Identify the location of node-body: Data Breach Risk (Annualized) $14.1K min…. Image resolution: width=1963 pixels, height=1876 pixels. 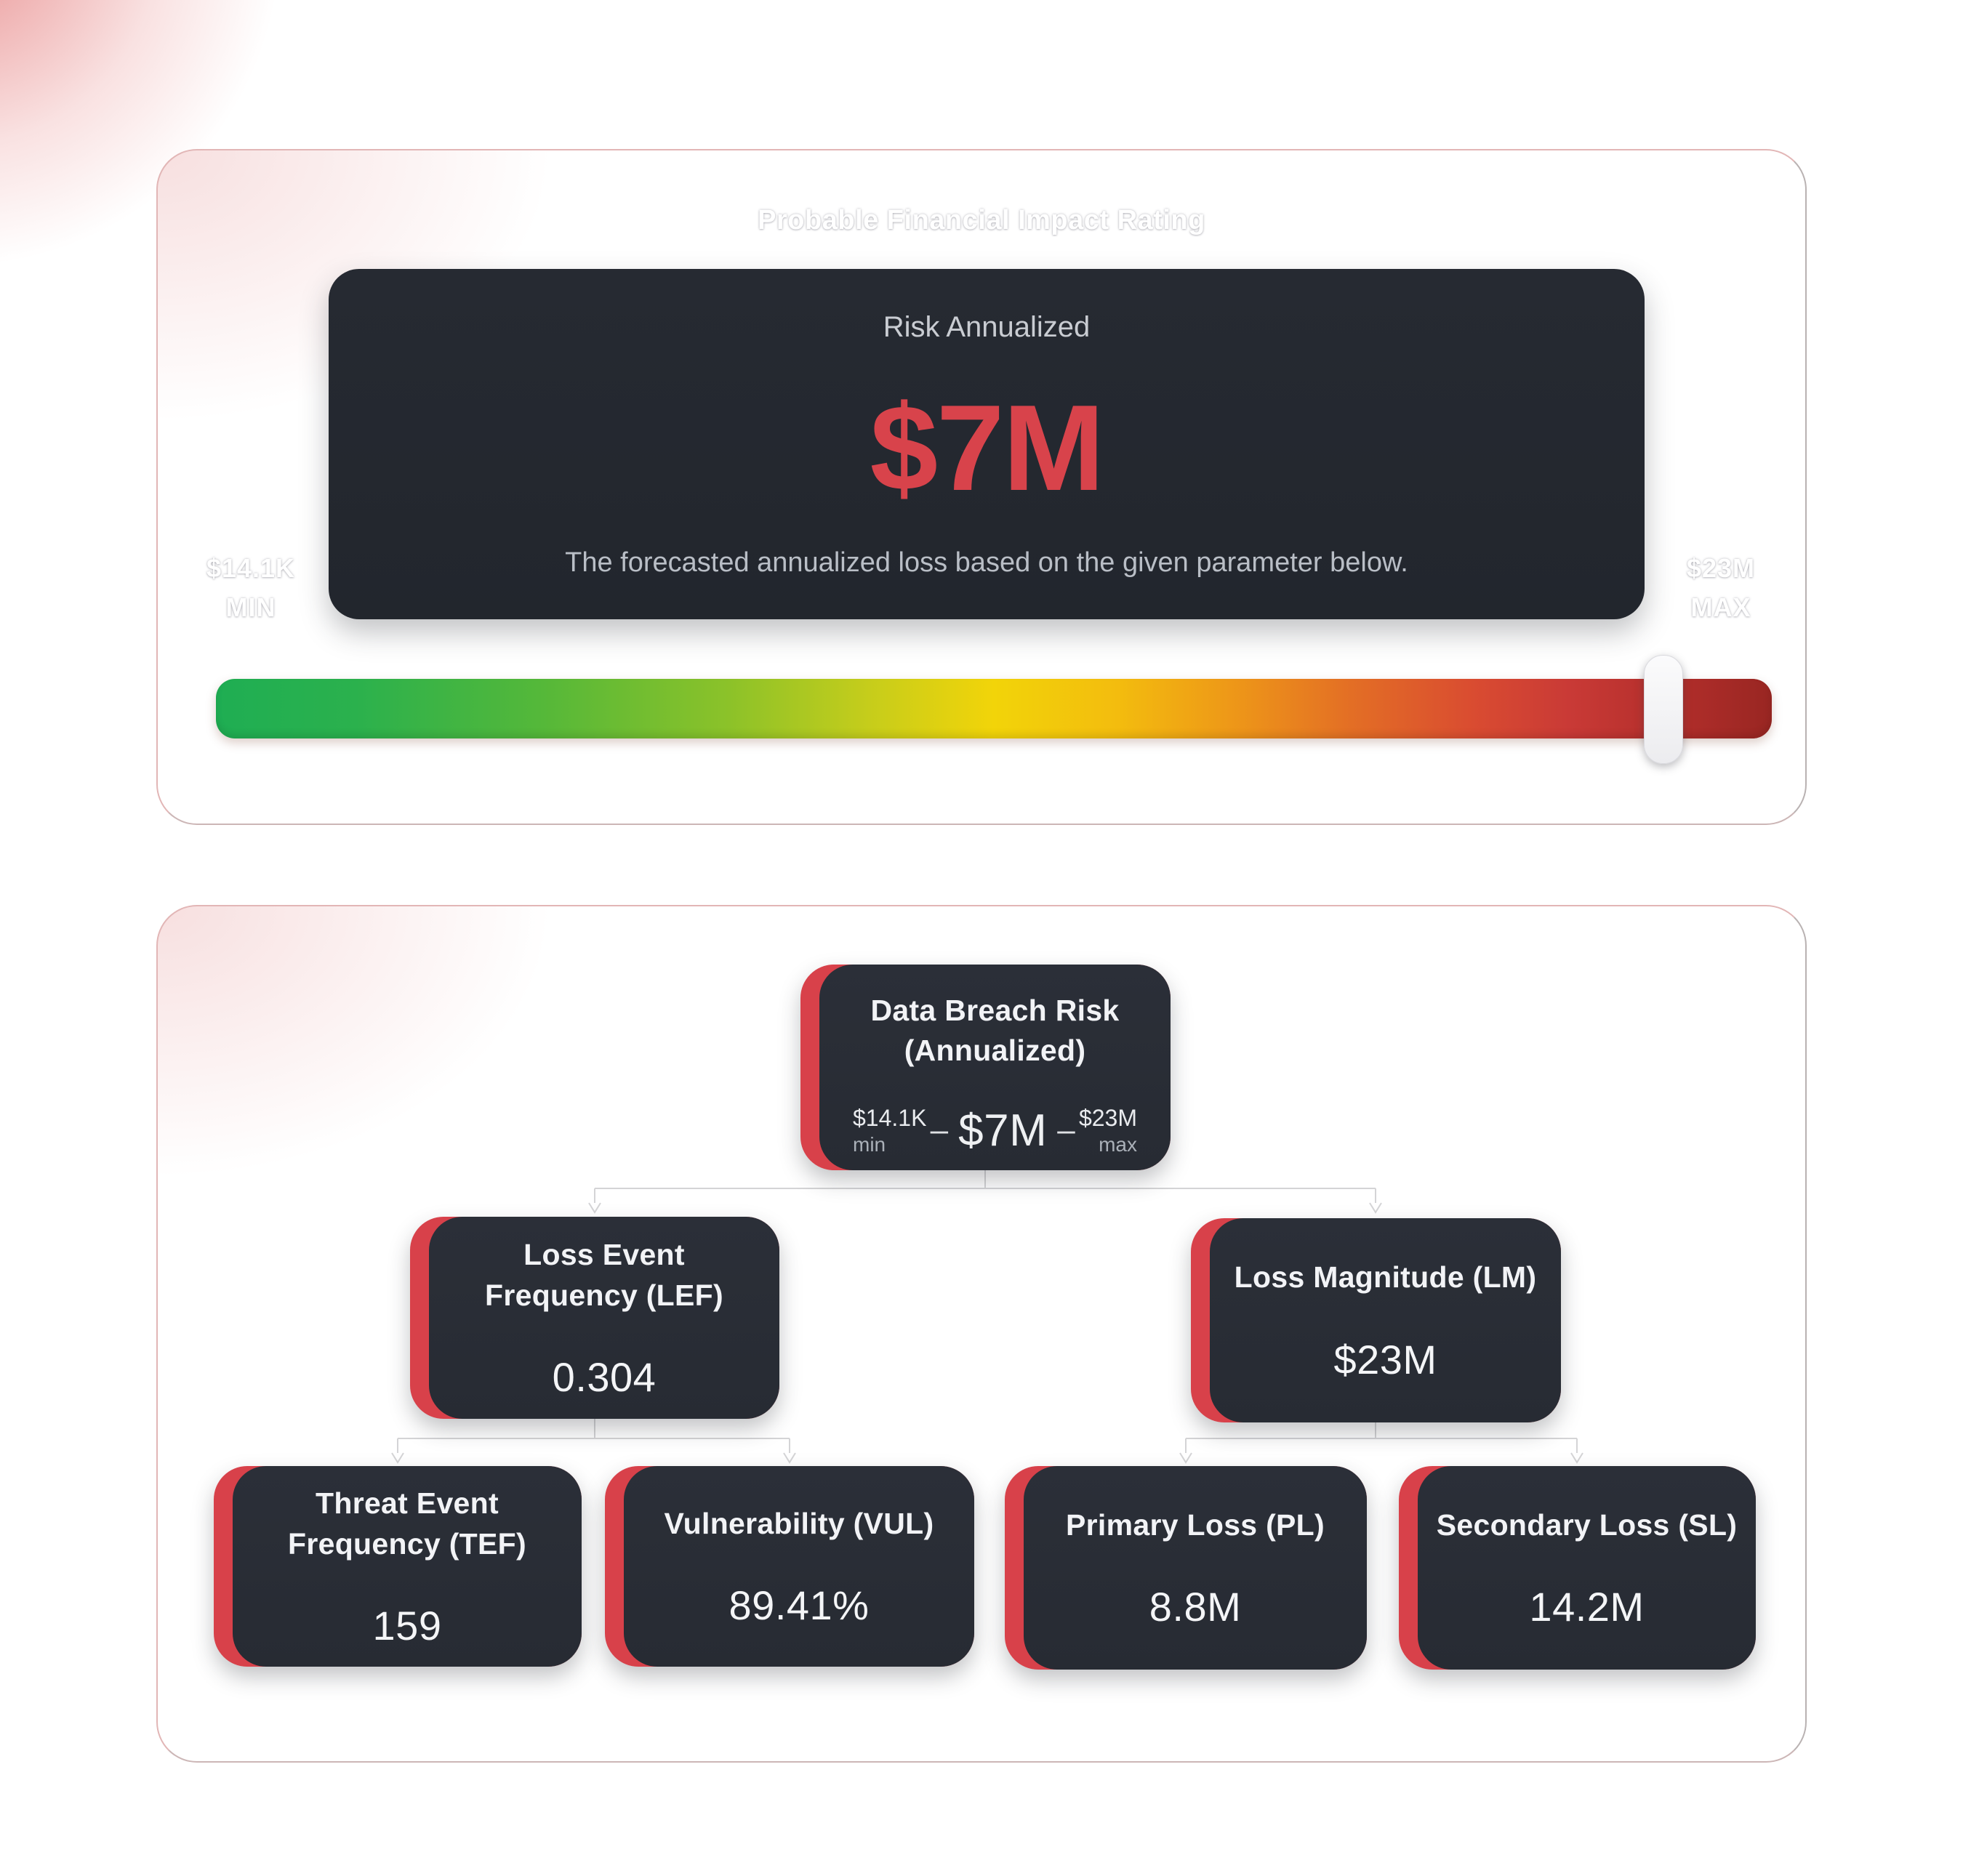
(995, 1067).